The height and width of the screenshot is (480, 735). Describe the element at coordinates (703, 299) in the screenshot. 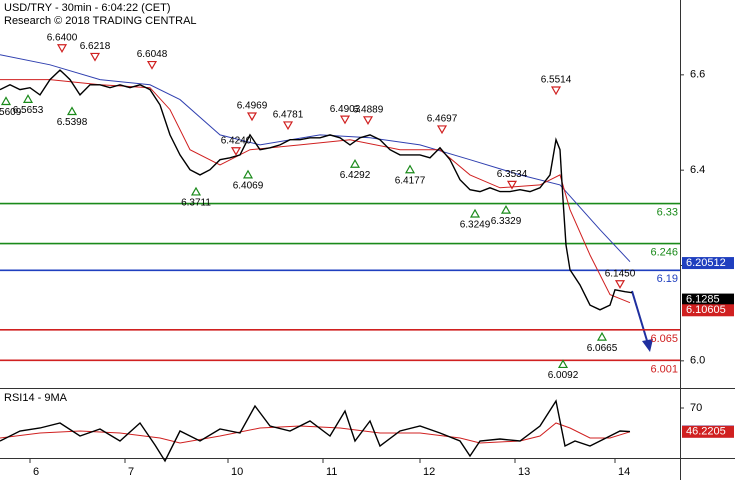

I see `last-value-label: 6.1285` at that location.